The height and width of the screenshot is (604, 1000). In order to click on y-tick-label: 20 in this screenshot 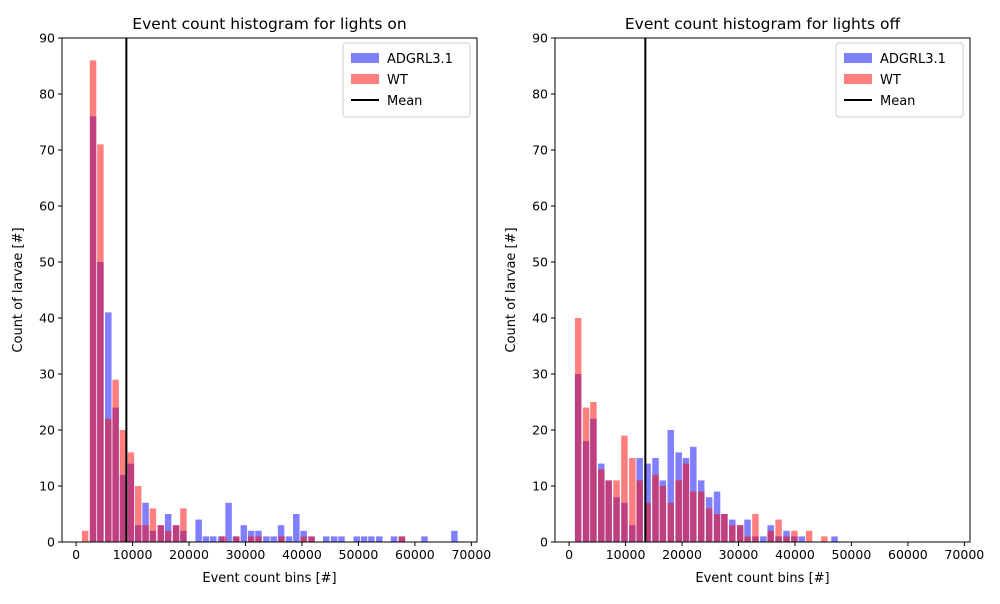, I will do `click(47, 430)`.